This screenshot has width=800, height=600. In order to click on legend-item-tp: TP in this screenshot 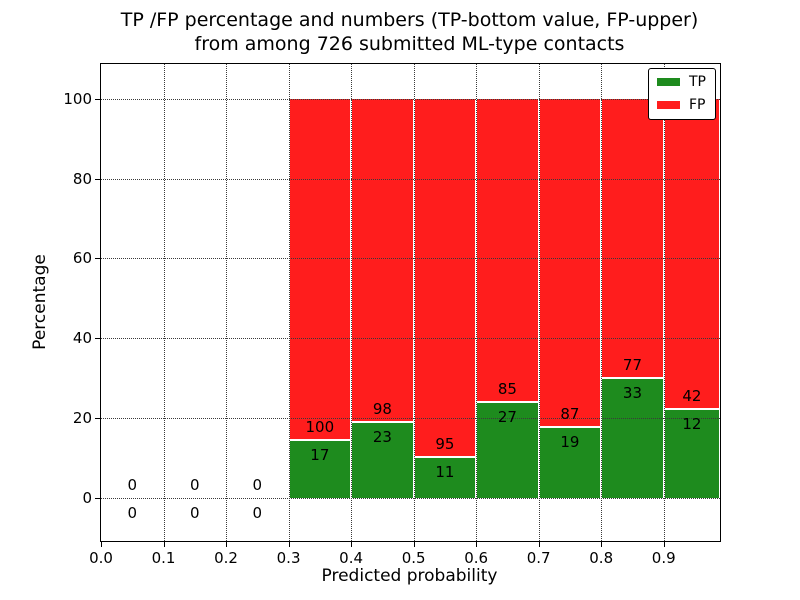, I will do `click(681, 82)`.